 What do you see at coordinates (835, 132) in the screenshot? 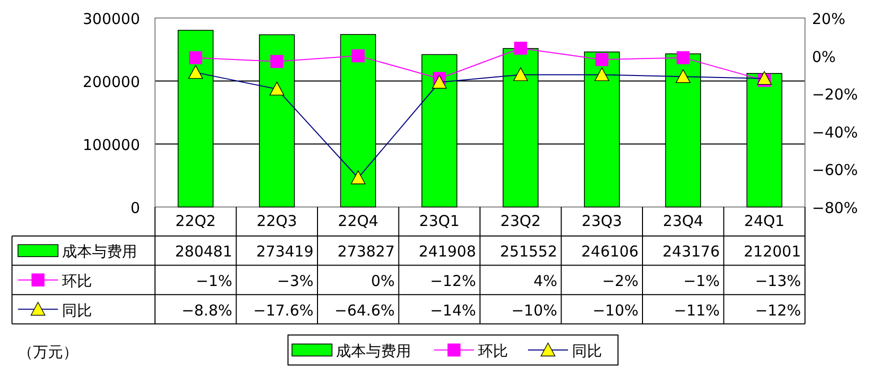
I see `y2-tick-label: −40%` at bounding box center [835, 132].